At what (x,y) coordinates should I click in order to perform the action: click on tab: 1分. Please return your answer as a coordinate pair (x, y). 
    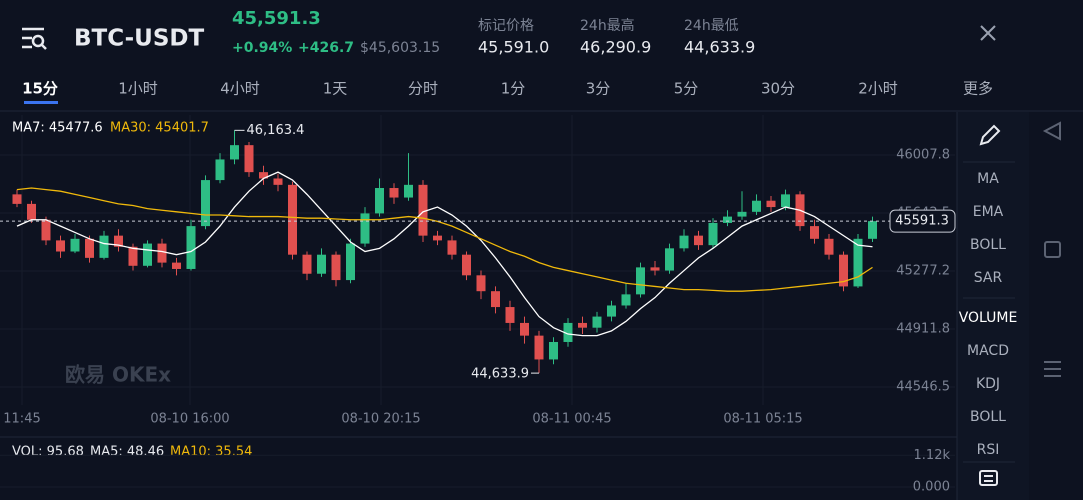
    Looking at the image, I should click on (513, 89).